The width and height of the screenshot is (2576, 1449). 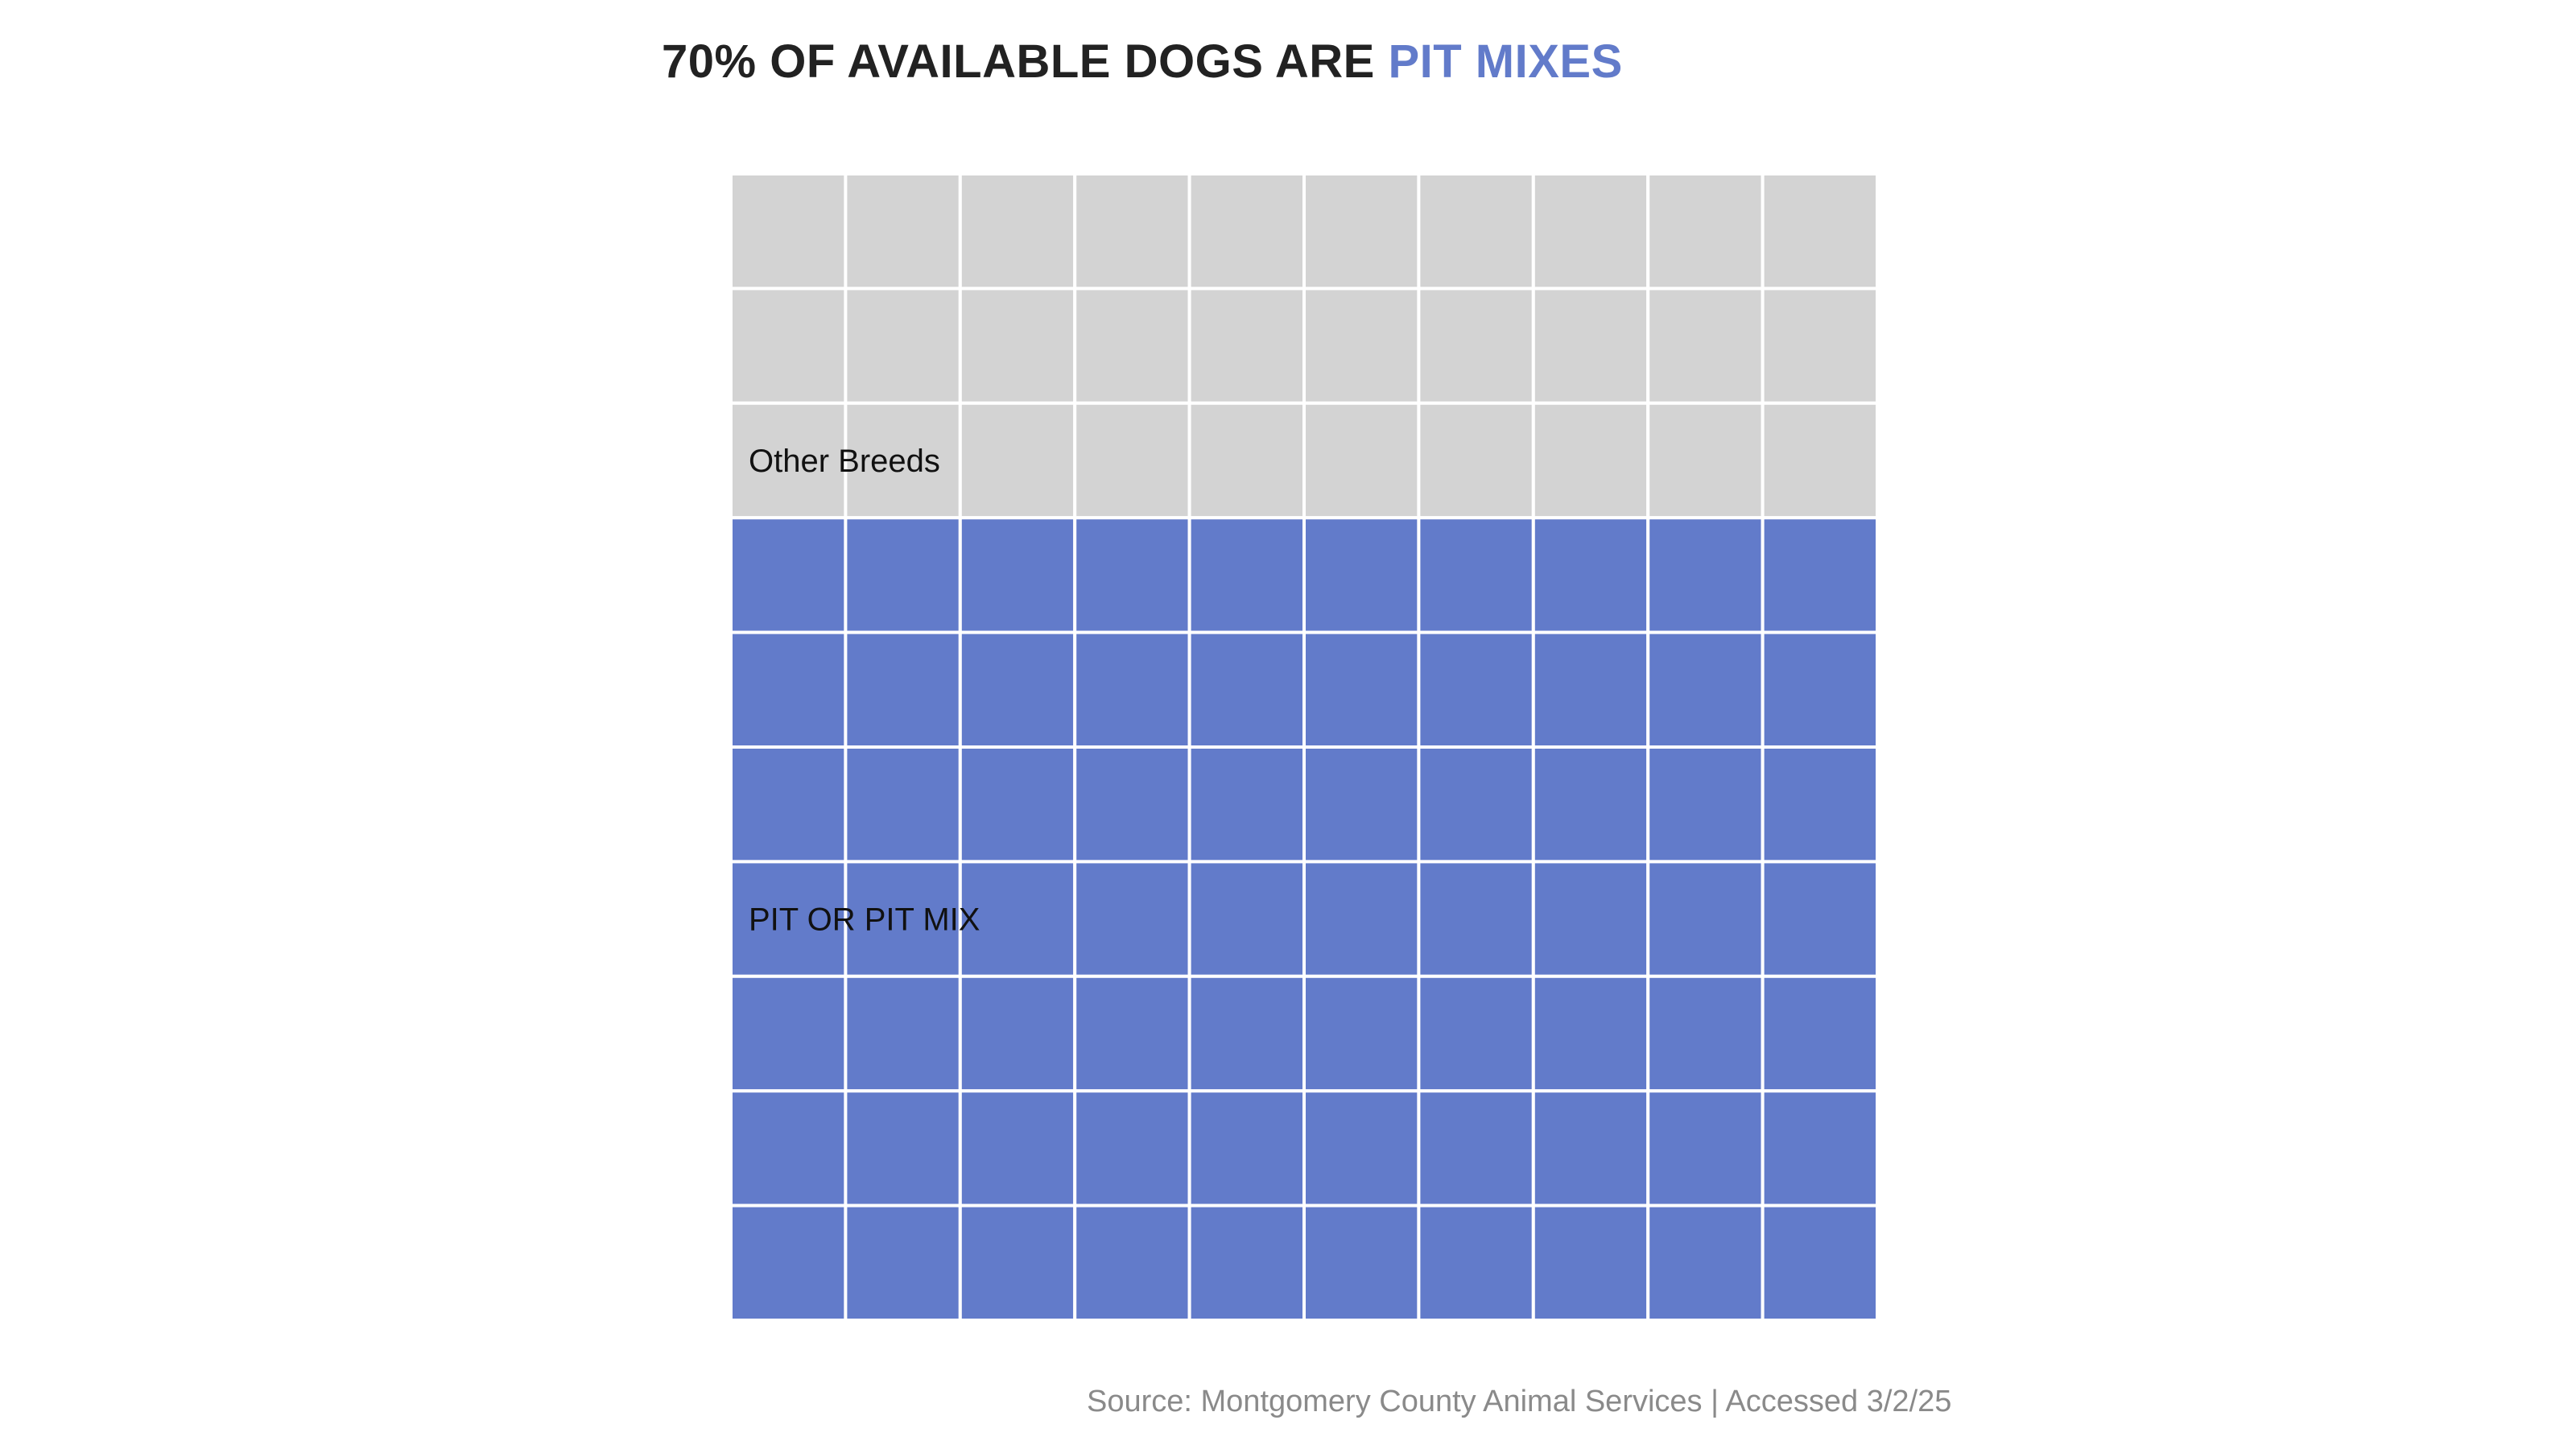 What do you see at coordinates (844, 462) in the screenshot?
I see `series-label: Other Breeds` at bounding box center [844, 462].